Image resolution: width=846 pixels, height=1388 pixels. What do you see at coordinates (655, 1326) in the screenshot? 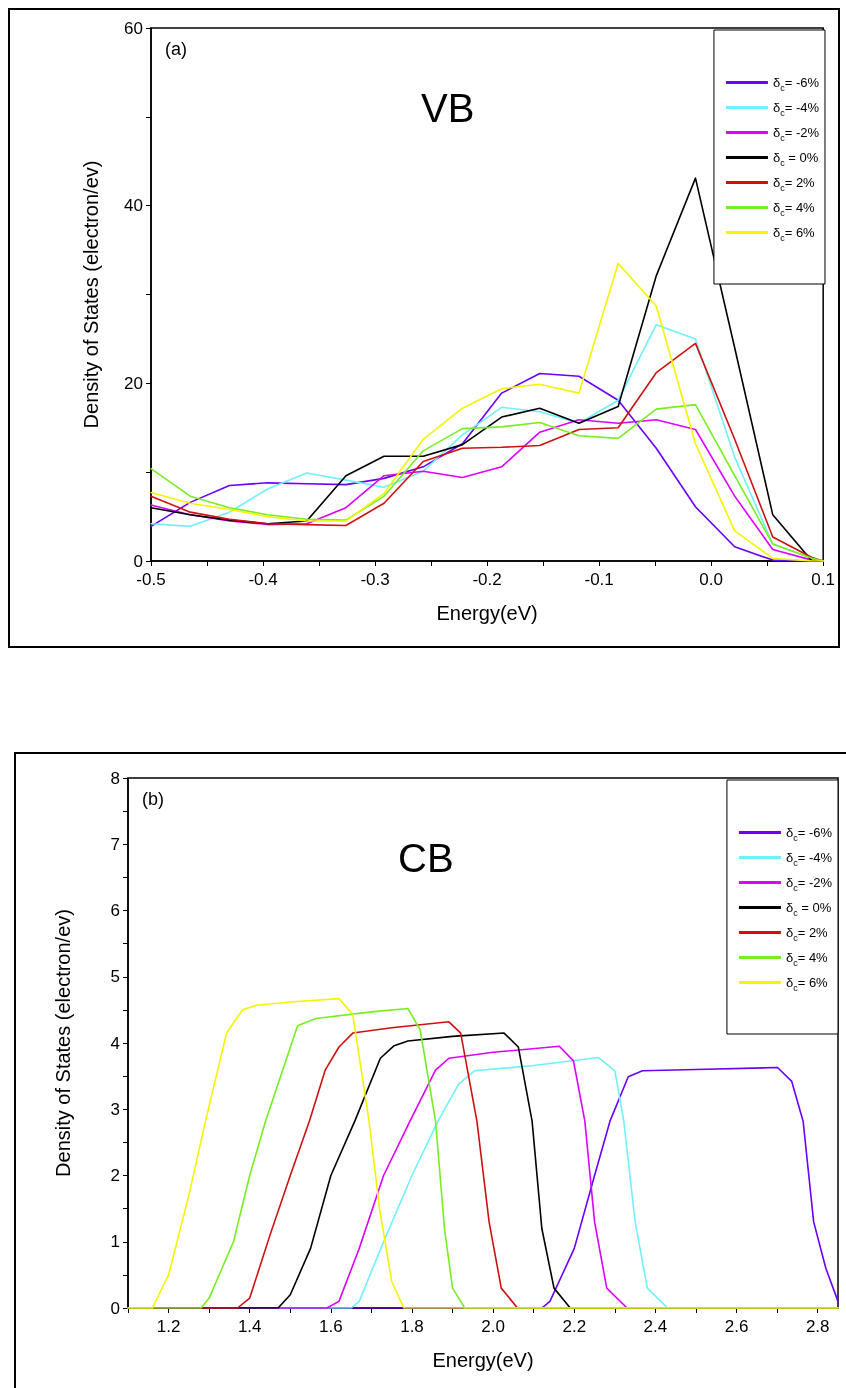
I see `x-tick-label: 2.4` at bounding box center [655, 1326].